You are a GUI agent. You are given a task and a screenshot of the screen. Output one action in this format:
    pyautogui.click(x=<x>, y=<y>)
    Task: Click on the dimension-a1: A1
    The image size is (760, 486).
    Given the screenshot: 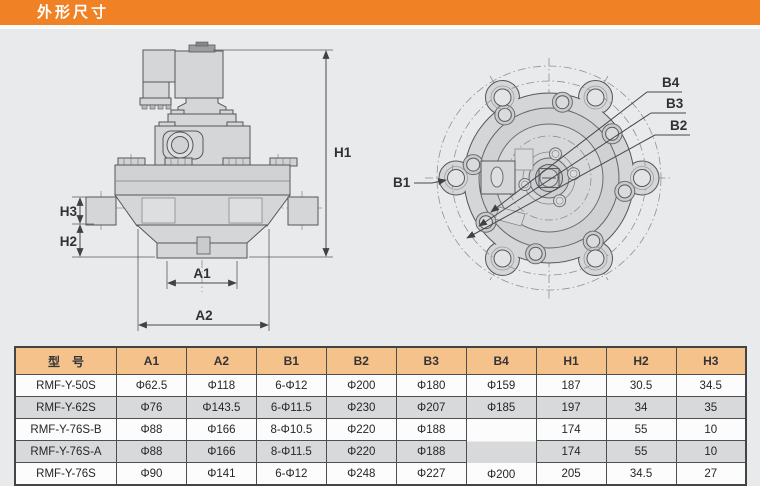 What is the action you would take?
    pyautogui.click(x=202, y=275)
    